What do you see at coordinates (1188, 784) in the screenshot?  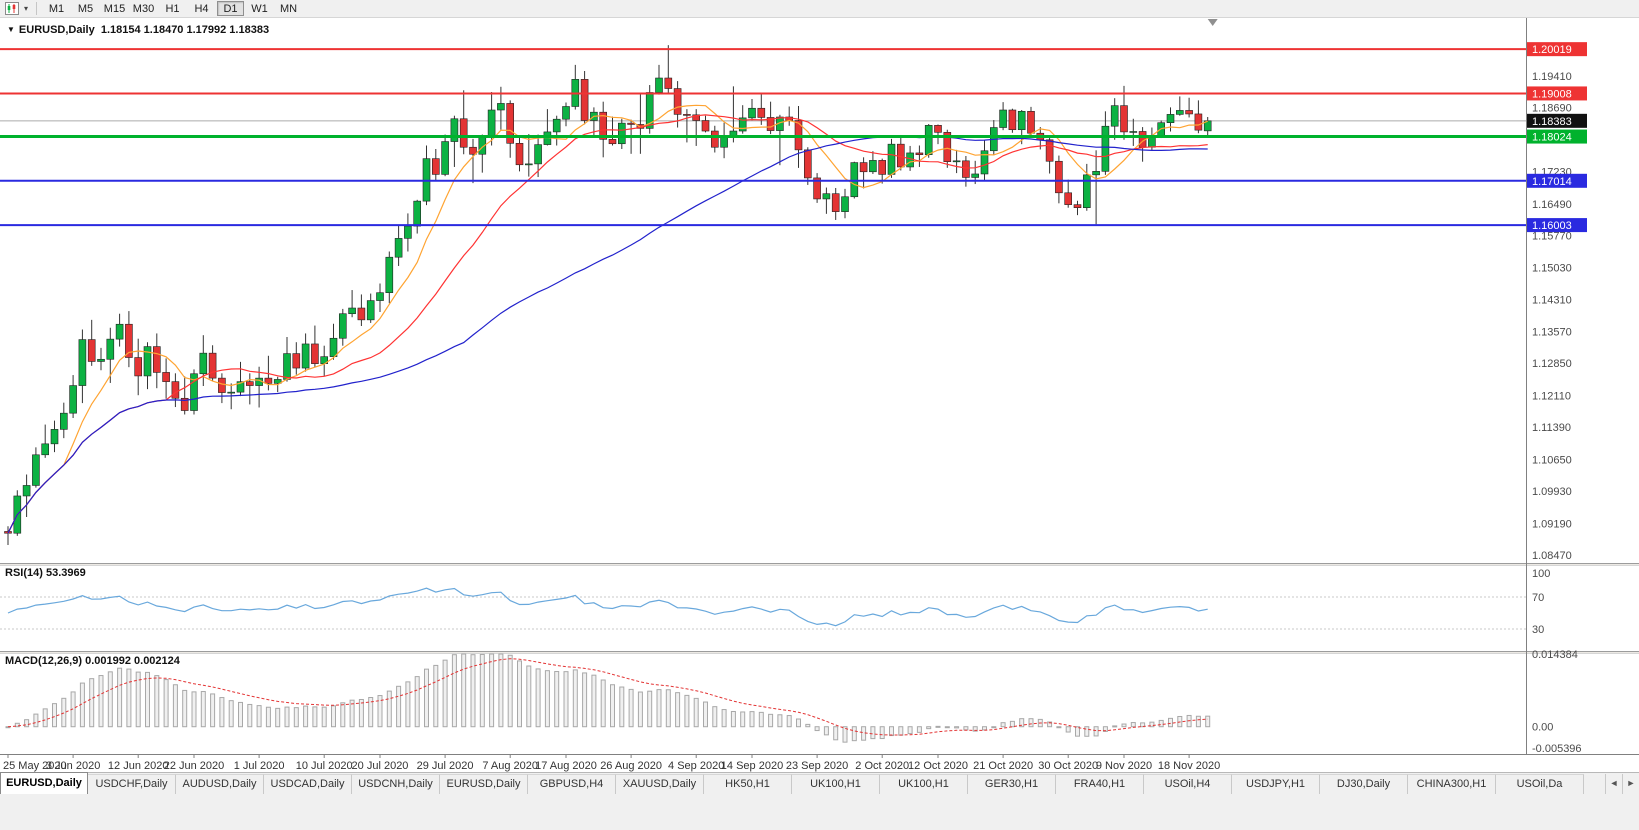 I see `chart-tab-usoil-h4: USOil,H4` at bounding box center [1188, 784].